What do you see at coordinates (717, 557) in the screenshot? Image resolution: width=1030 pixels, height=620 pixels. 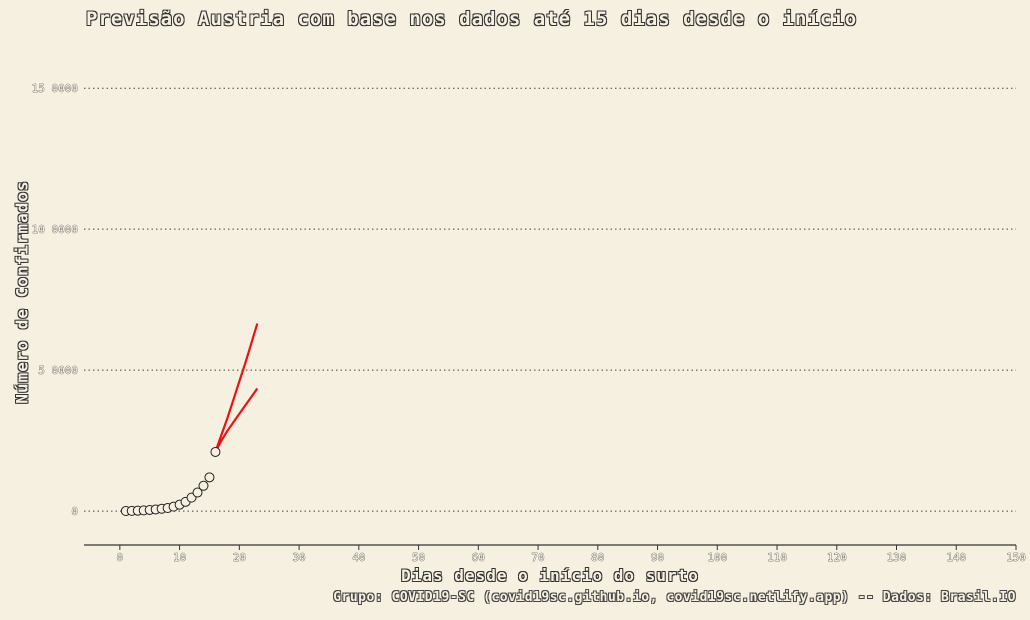 I see `x-tick-label: 100` at bounding box center [717, 557].